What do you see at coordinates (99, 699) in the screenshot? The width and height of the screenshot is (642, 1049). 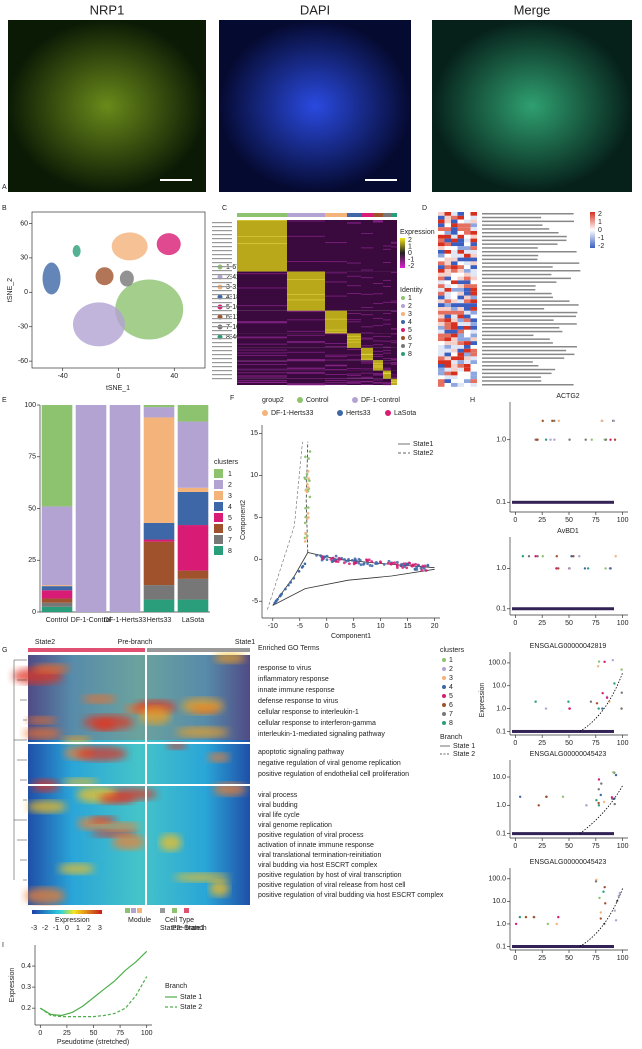 I see `heatmap-patch` at bounding box center [99, 699].